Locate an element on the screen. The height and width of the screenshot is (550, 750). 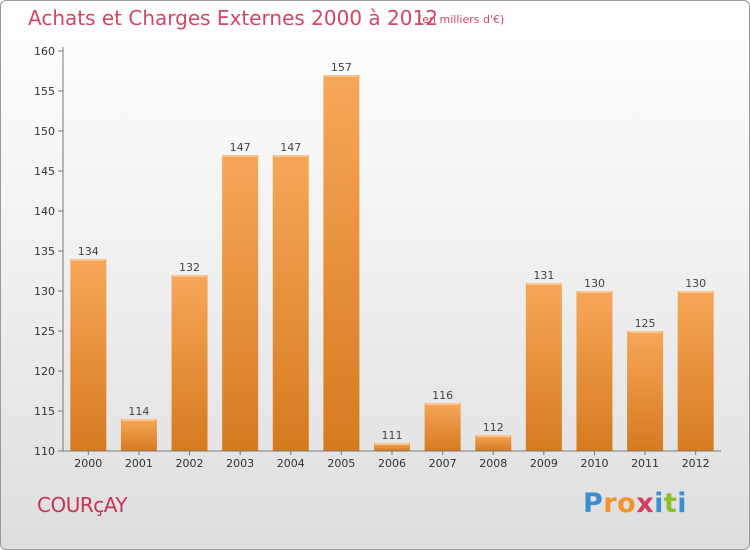
bar-value-label: 132 is located at coordinates (189, 267).